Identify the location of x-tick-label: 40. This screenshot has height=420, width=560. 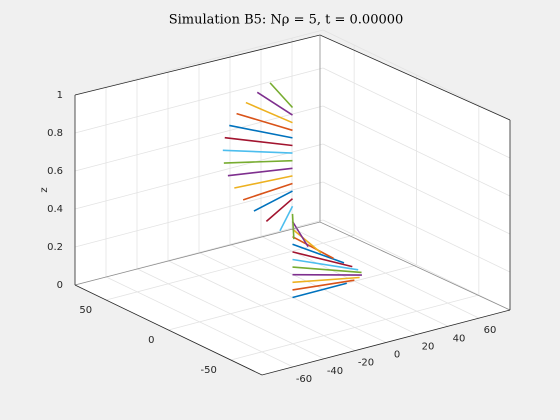
(459, 338).